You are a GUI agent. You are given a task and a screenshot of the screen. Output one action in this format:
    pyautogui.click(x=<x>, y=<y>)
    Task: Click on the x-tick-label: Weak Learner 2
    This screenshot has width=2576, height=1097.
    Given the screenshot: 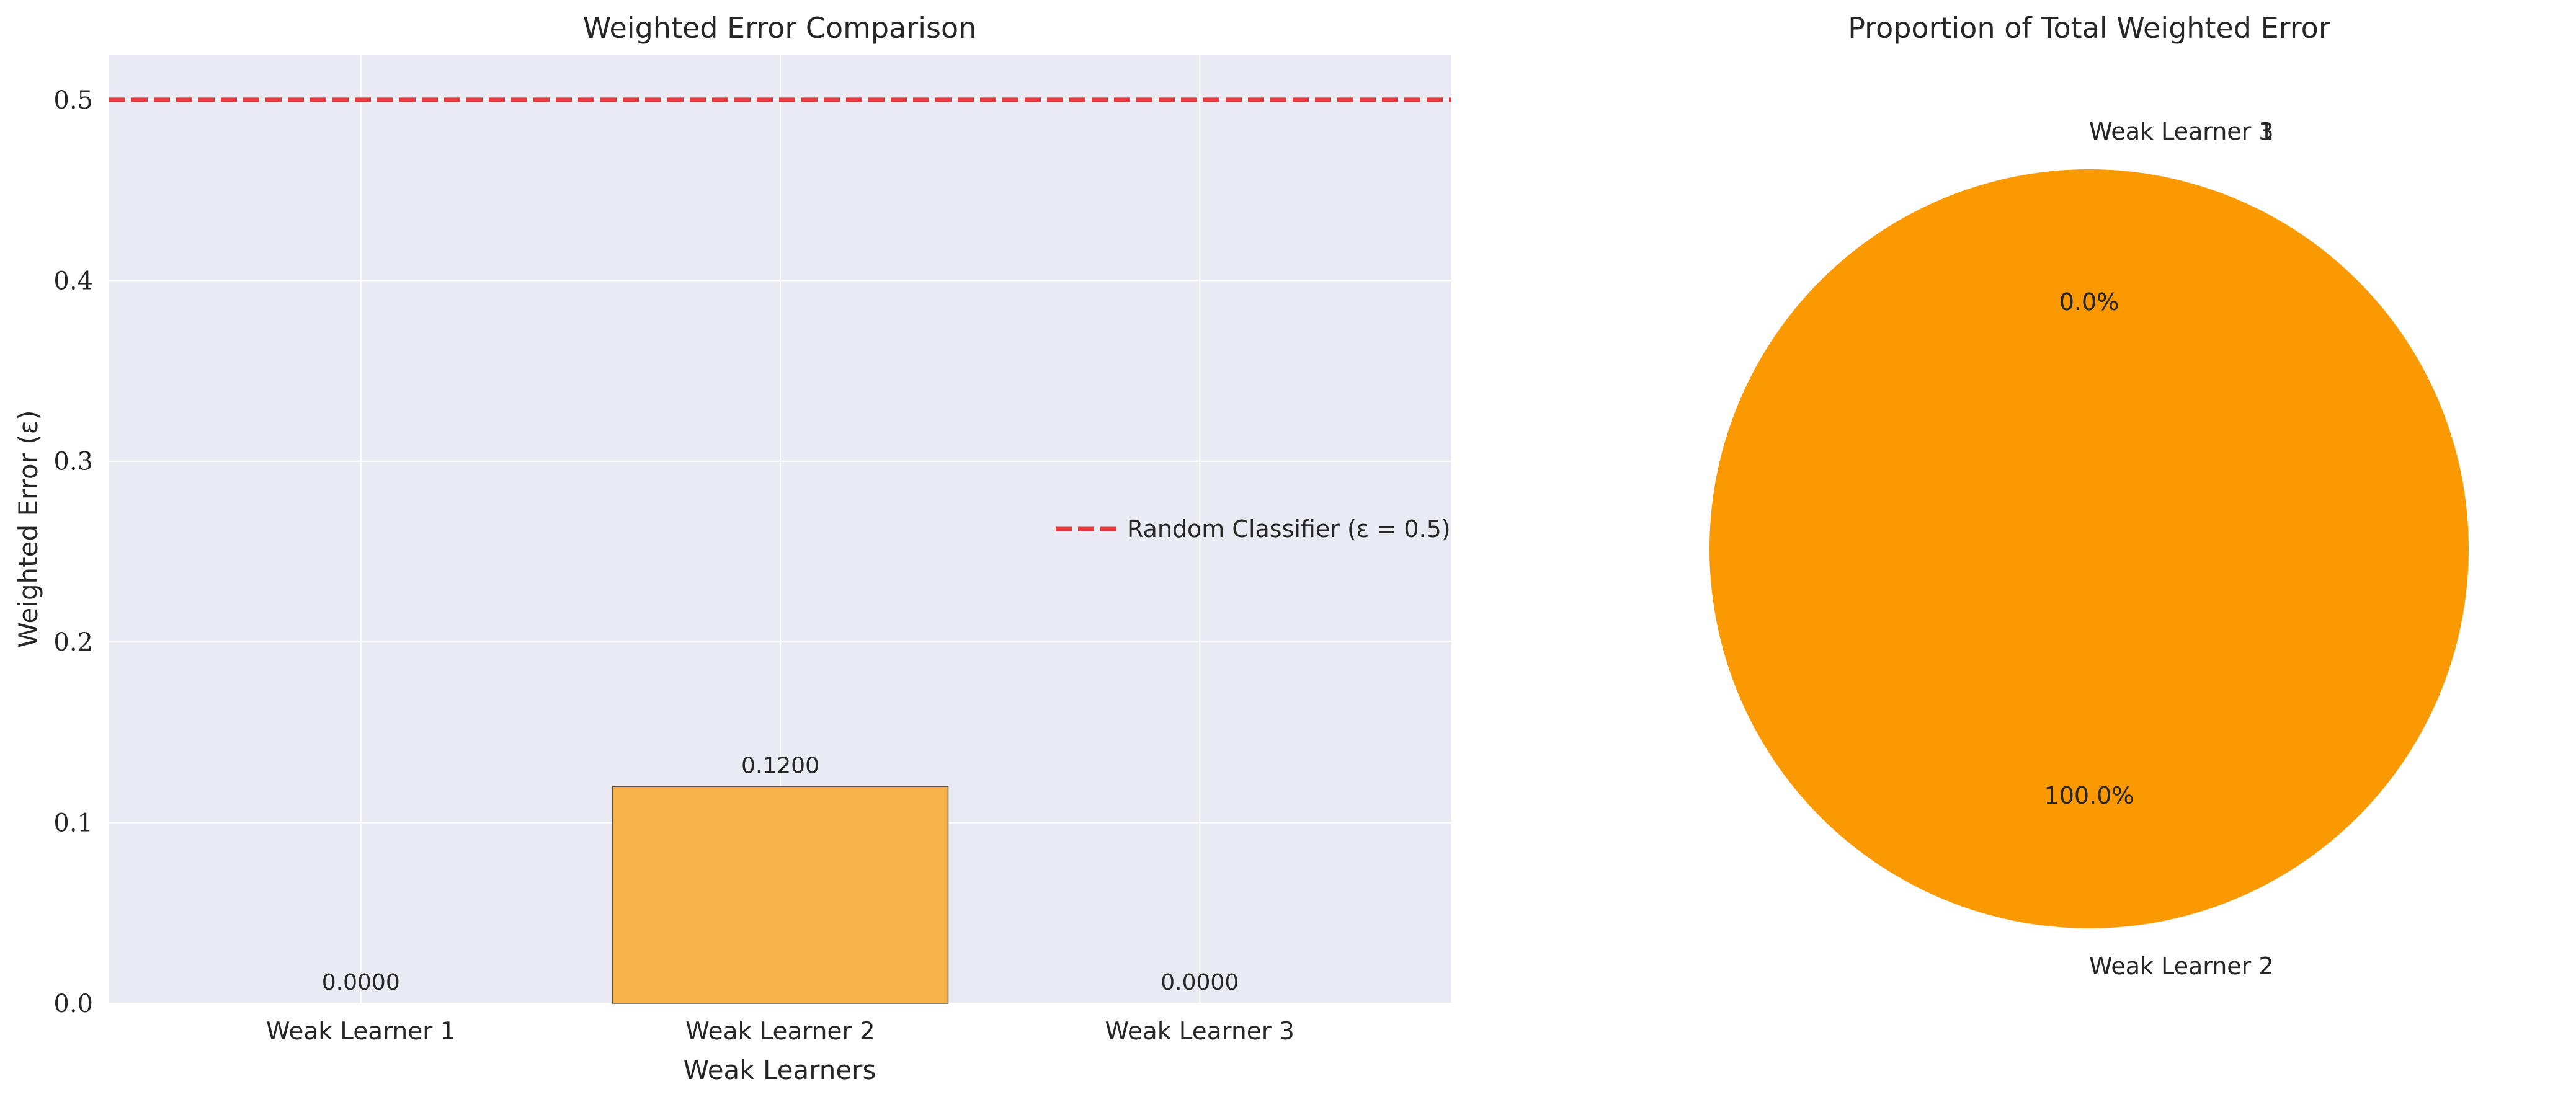 What is the action you would take?
    pyautogui.click(x=780, y=1032)
    